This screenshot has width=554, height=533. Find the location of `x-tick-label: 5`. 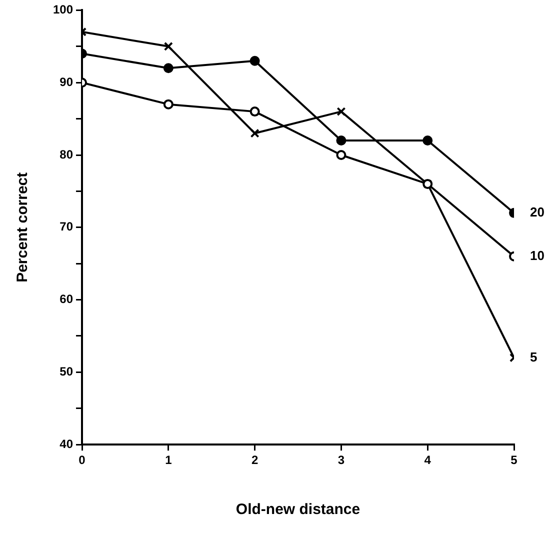

x-tick-label: 5 is located at coordinates (514, 460).